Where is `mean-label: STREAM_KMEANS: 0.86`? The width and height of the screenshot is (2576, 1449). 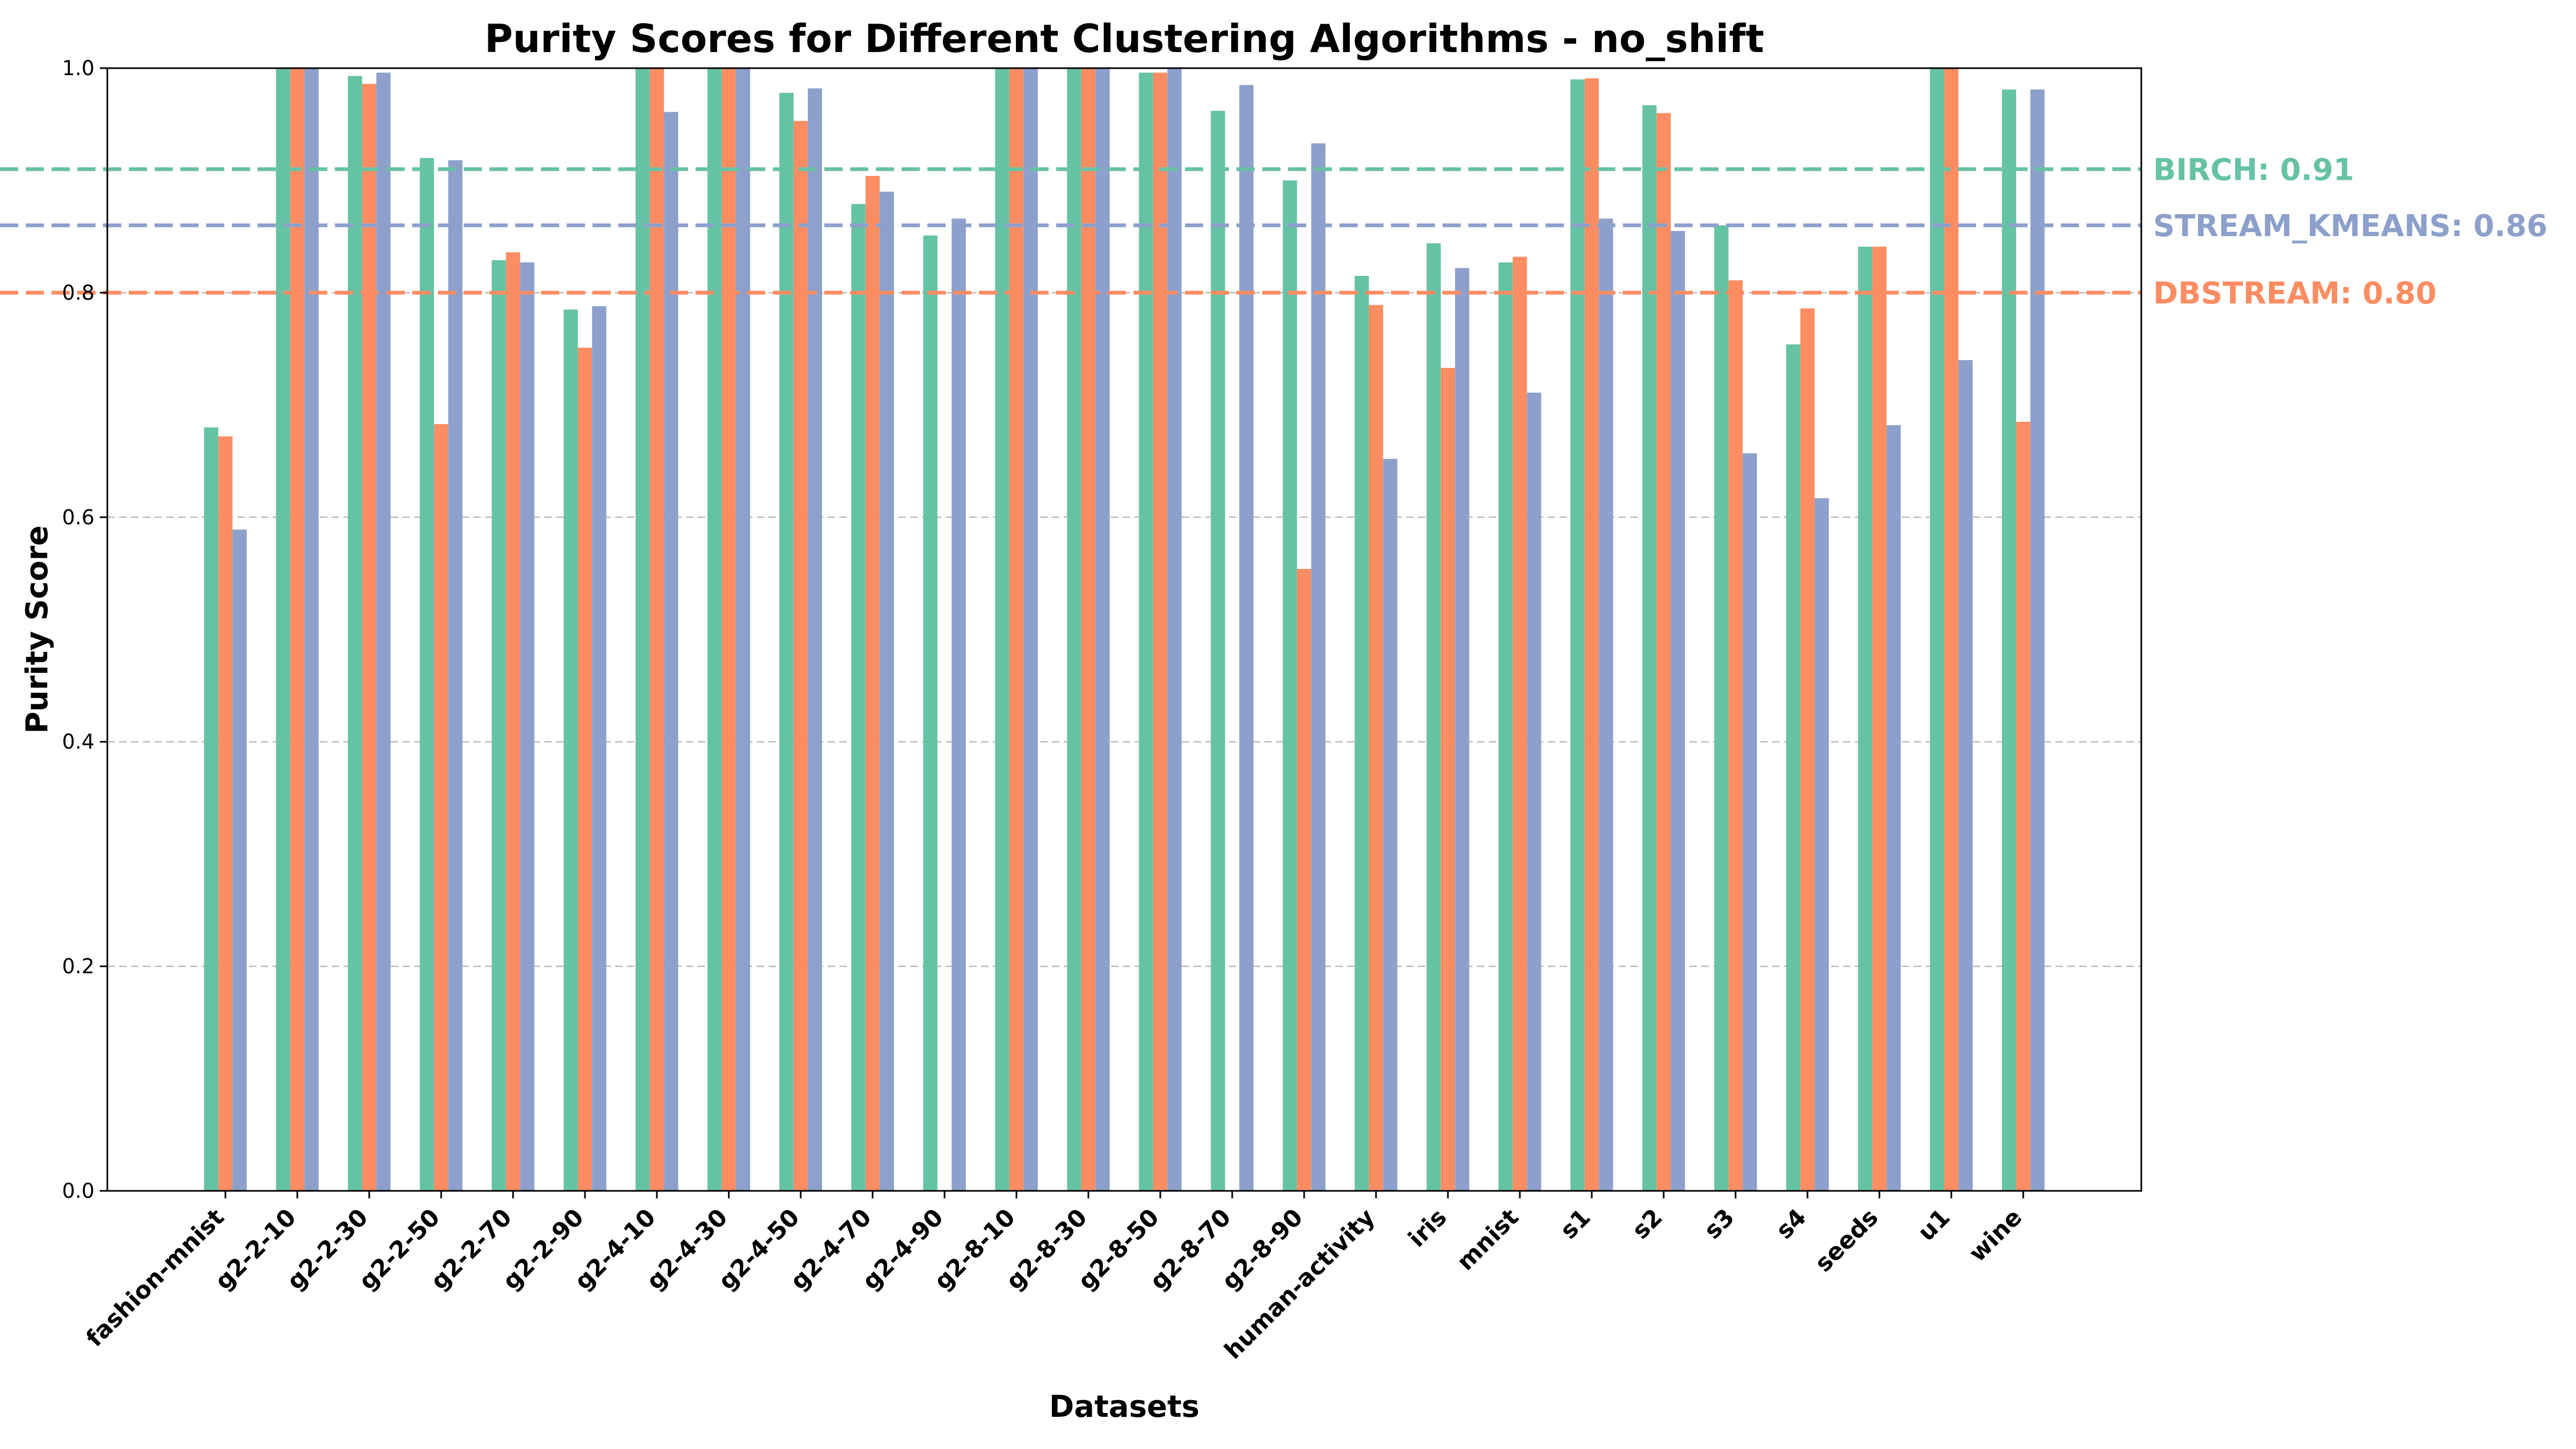 mean-label: STREAM_KMEANS: 0.86 is located at coordinates (2350, 226).